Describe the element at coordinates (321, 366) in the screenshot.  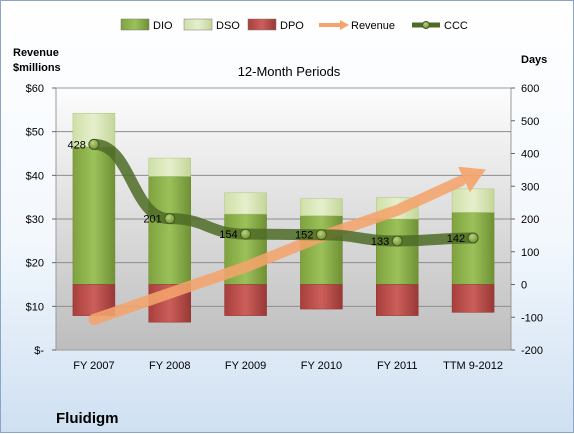
I see `category-label: FY 2010` at that location.